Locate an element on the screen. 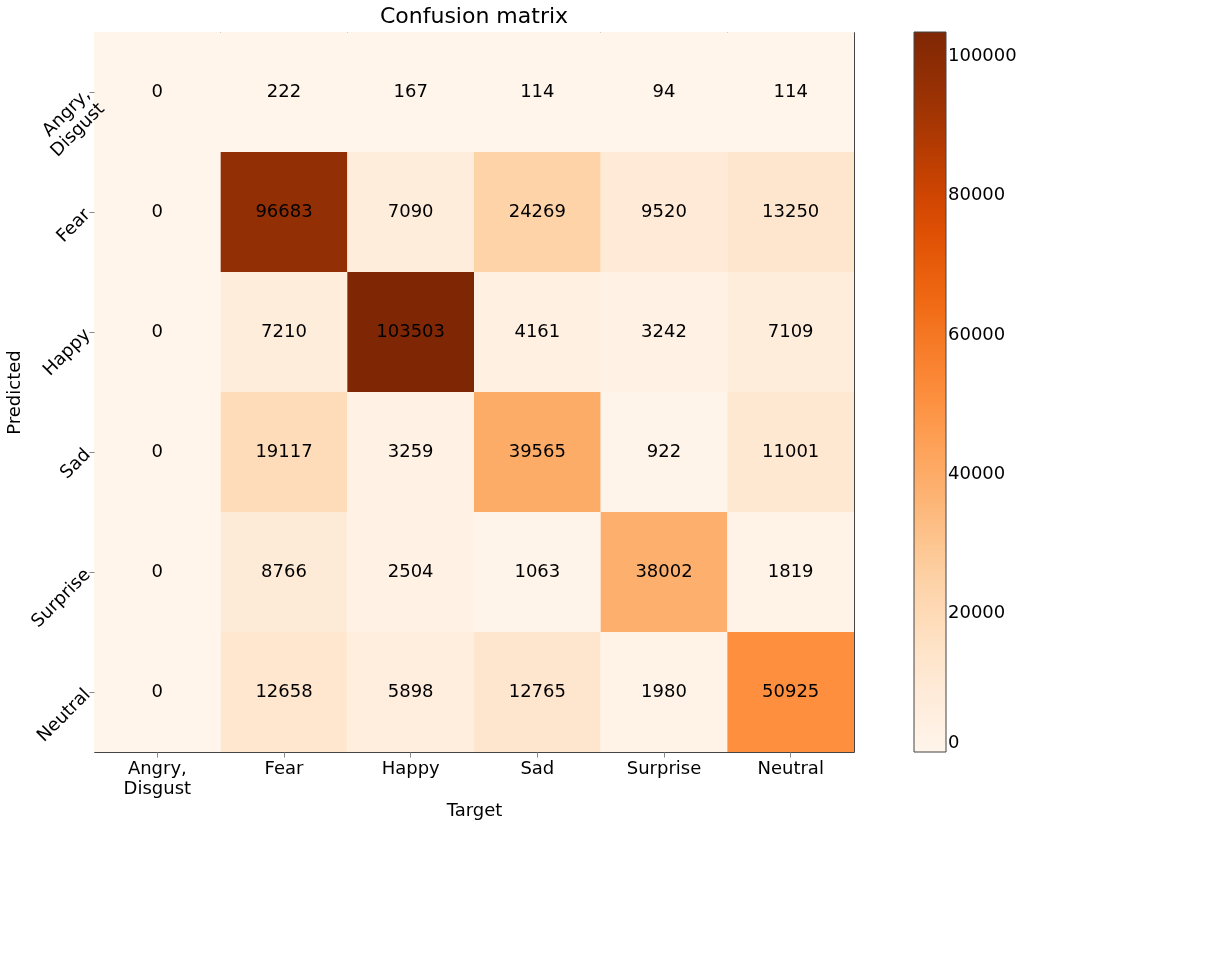 The image size is (1227, 970). x-tick-label: Sad is located at coordinates (537, 767).